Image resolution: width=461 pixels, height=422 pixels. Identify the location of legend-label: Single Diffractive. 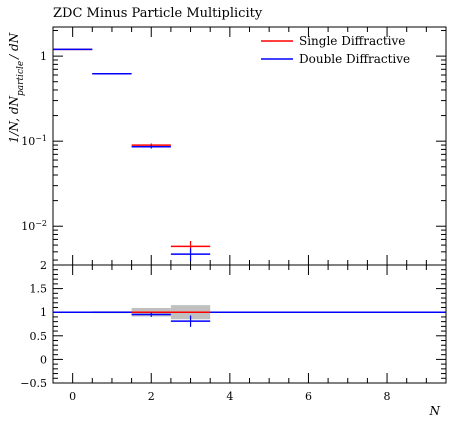
(352, 41).